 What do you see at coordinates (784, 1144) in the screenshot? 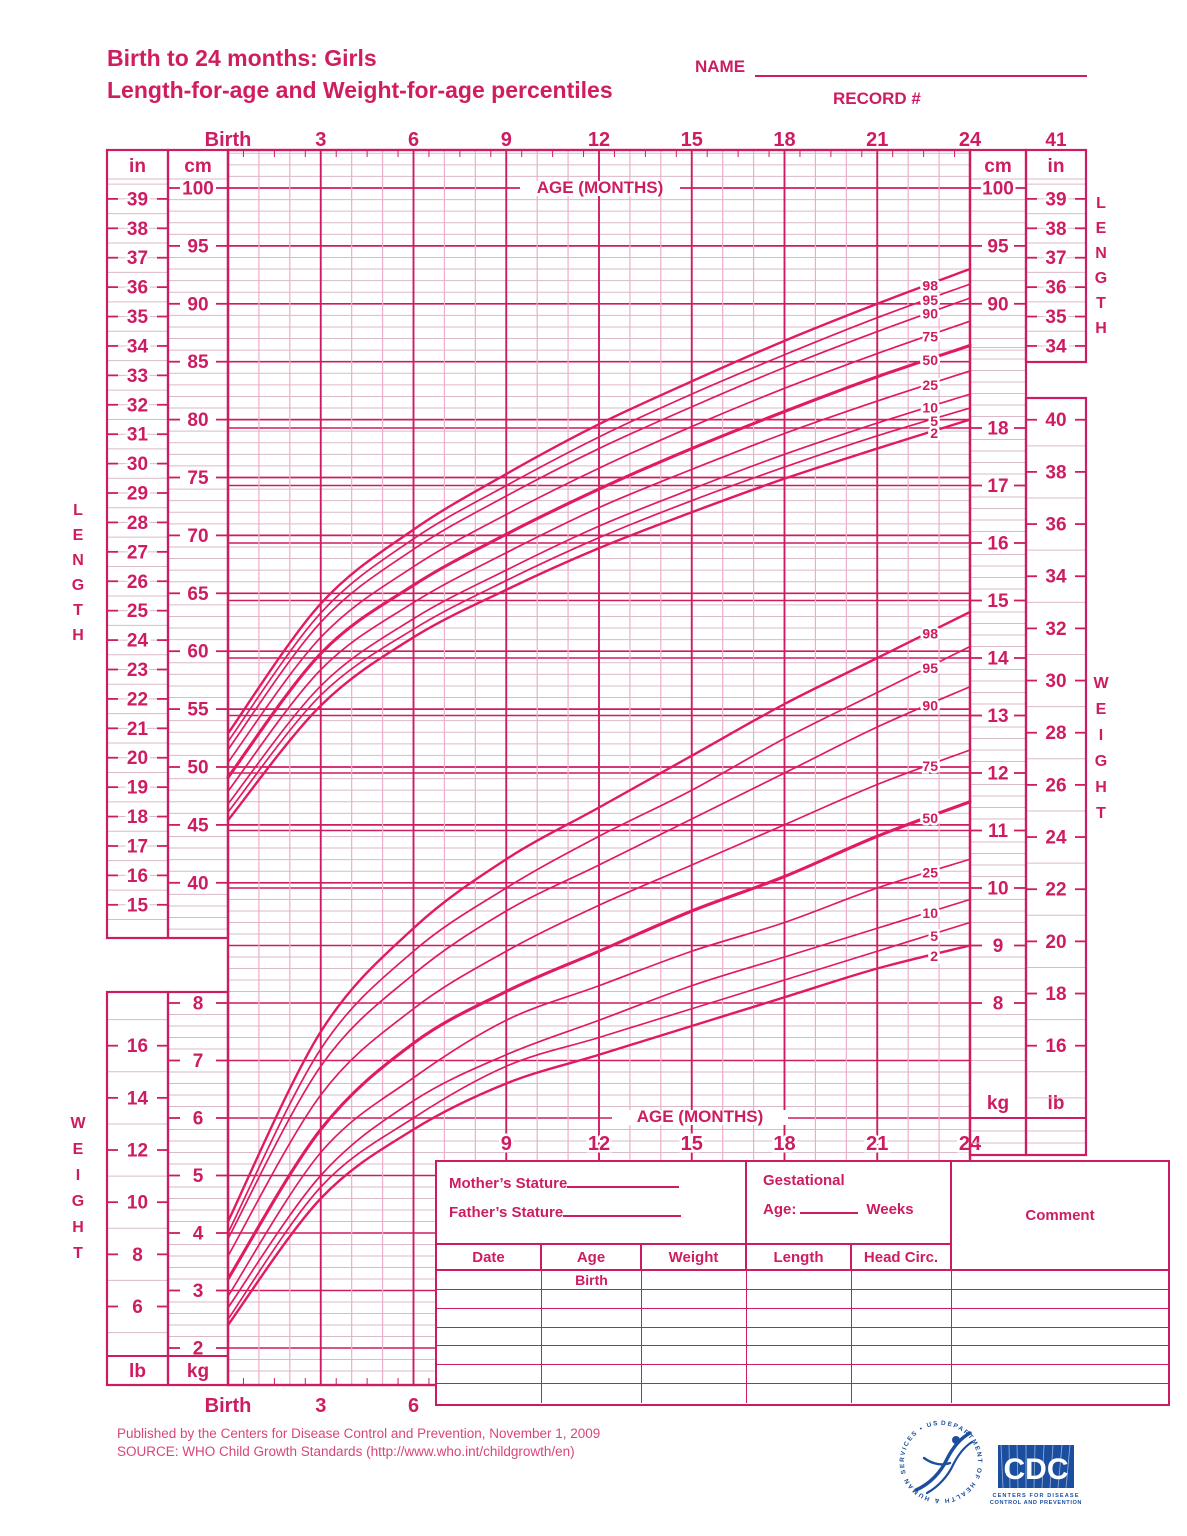
I see `x-tick-inside-18: 18` at bounding box center [784, 1144].